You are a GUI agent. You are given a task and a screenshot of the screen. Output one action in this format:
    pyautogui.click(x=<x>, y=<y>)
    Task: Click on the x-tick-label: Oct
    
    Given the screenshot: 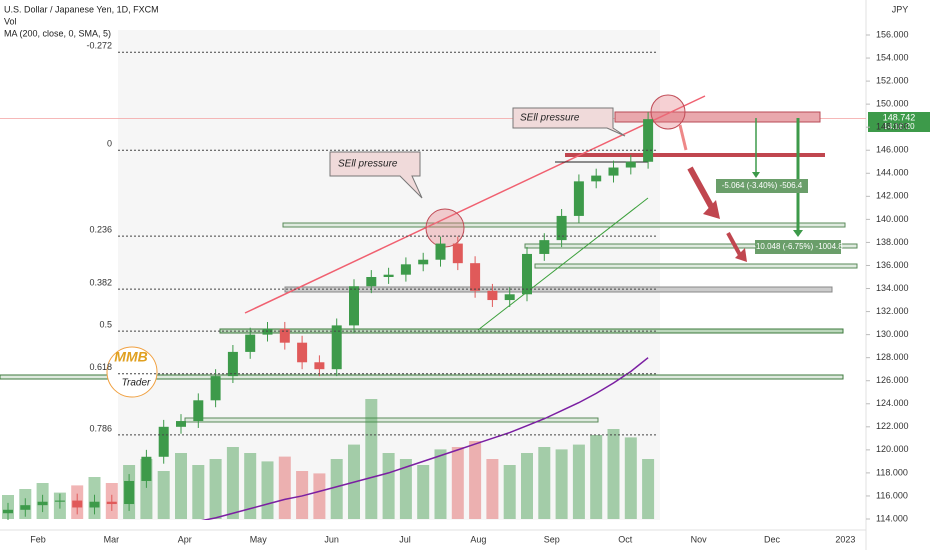 What is the action you would take?
    pyautogui.click(x=625, y=539)
    